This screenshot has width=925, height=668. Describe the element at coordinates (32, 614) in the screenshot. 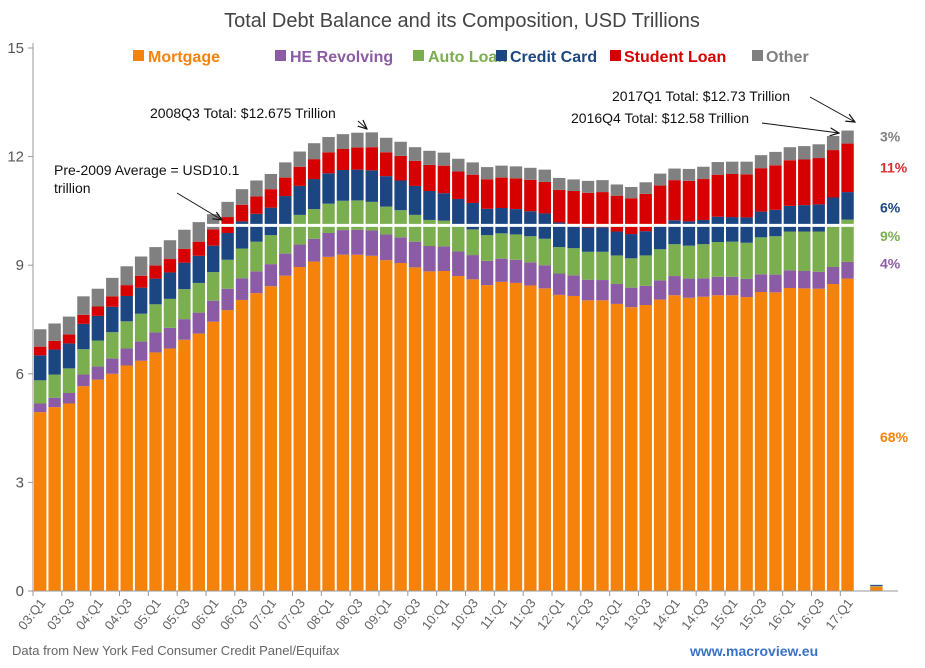

I see `x-tick-label: 03:Q1` at that location.